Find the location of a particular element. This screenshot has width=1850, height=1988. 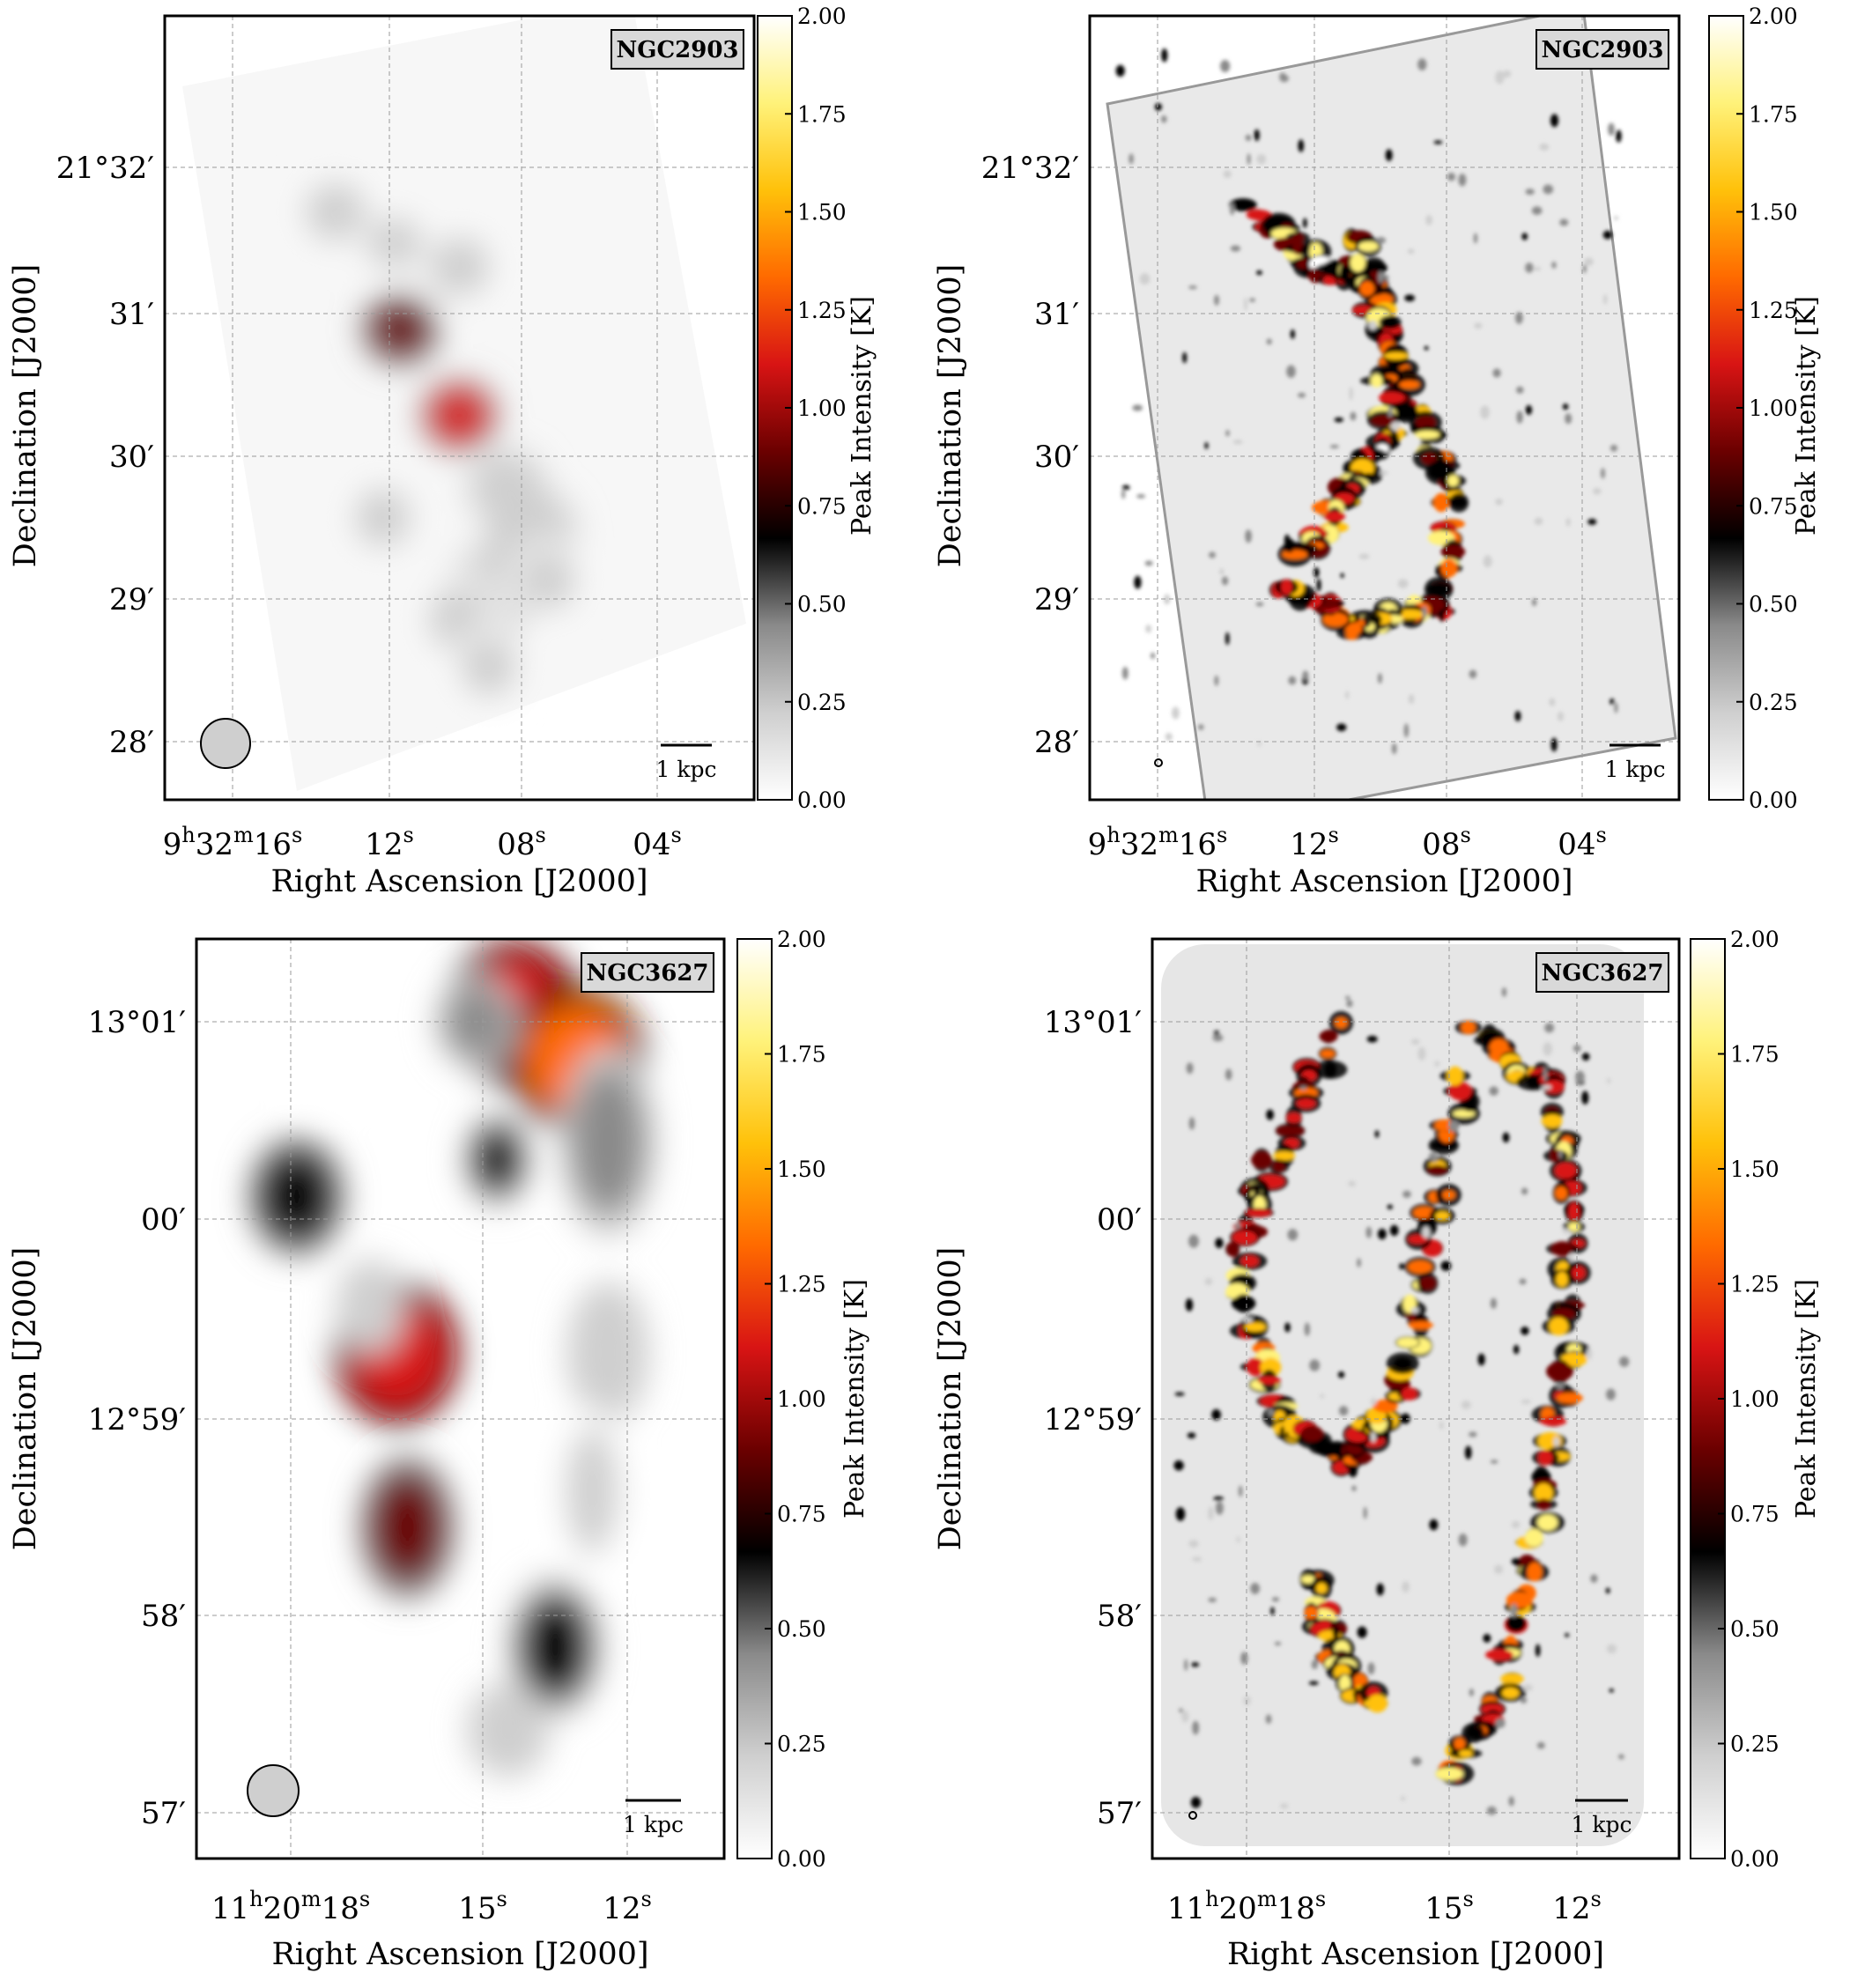

emission-map is located at coordinates (1391, 408).